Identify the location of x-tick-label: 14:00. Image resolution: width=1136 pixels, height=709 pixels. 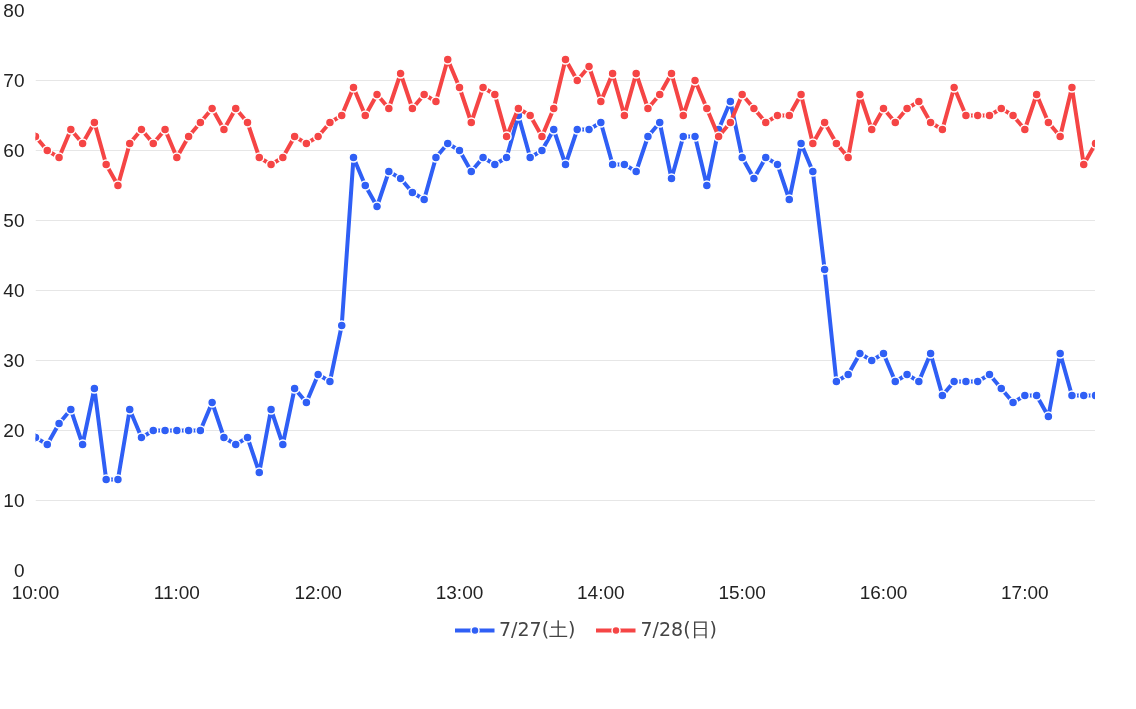
(601, 592).